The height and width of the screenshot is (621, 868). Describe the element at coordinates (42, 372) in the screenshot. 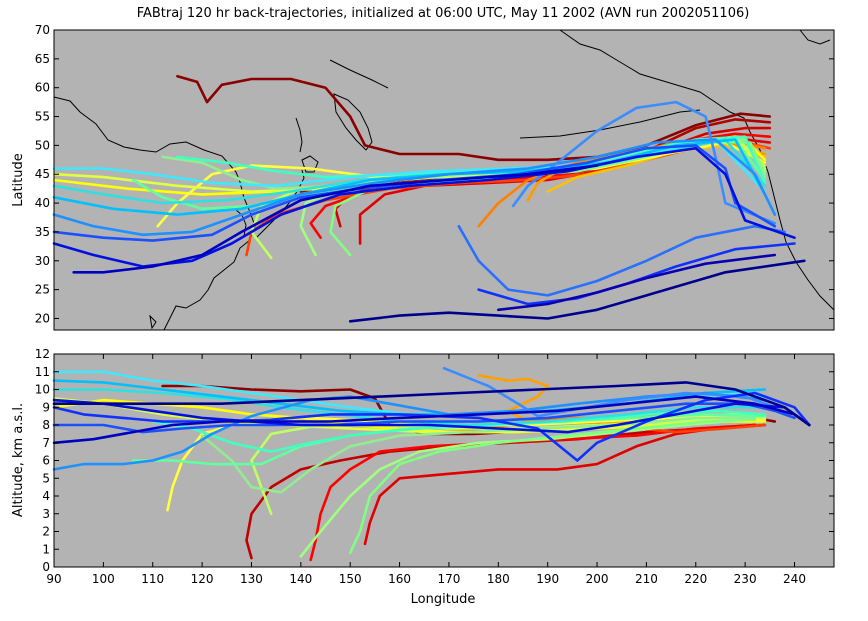

I see `alt-y-tick-label: 11` at that location.